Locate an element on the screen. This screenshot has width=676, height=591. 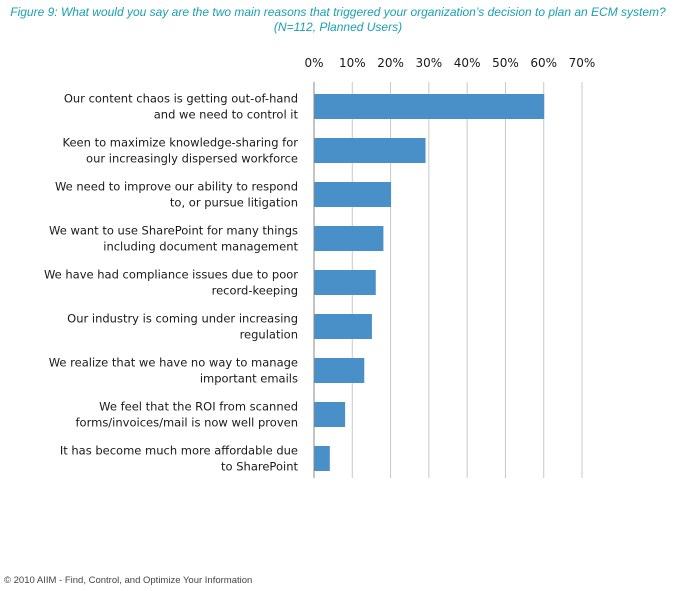
x-tick-label: 70% is located at coordinates (582, 63).